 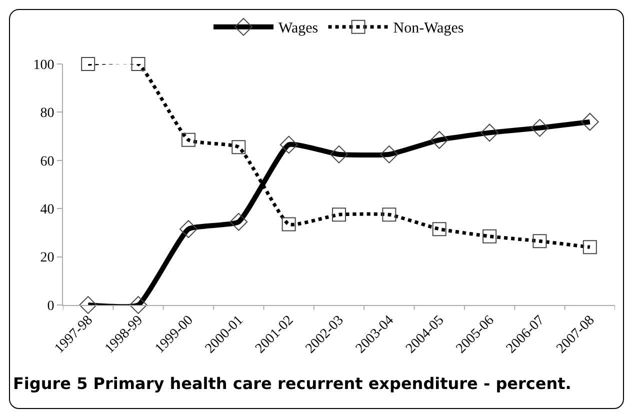 I want to click on y-tick-label: 60, so click(x=47, y=162).